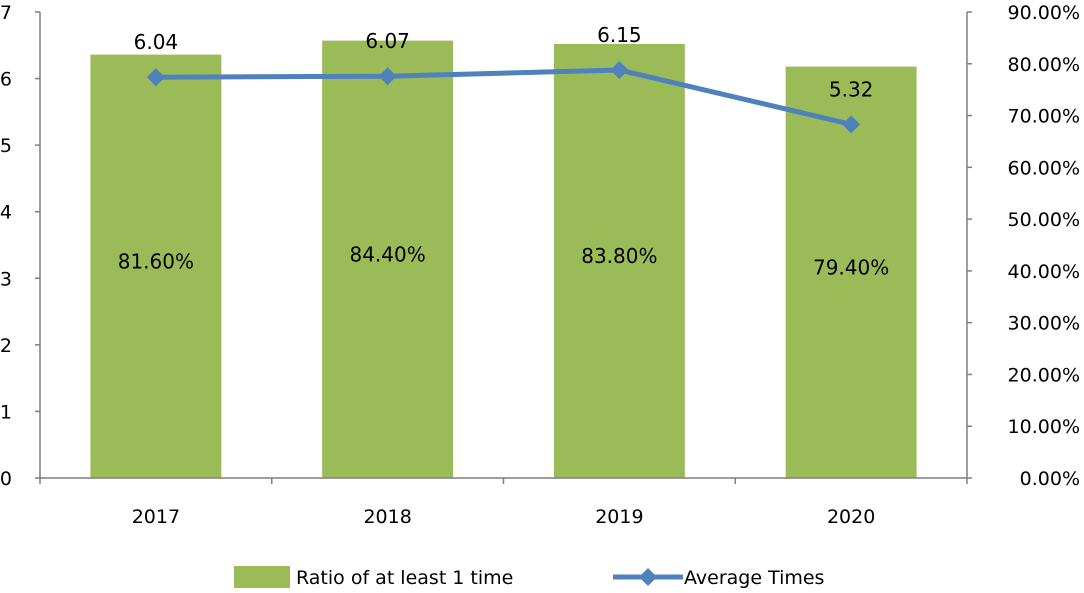 This screenshot has width=1084, height=593. I want to click on left-tick-label: 6, so click(6, 80).